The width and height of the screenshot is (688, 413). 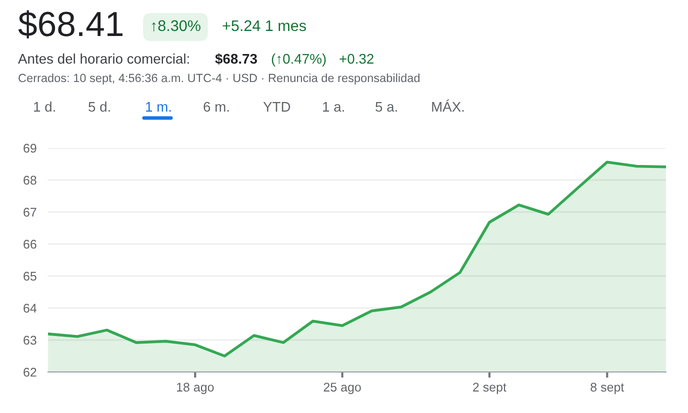 I want to click on text: ↑8.30%, so click(x=176, y=26).